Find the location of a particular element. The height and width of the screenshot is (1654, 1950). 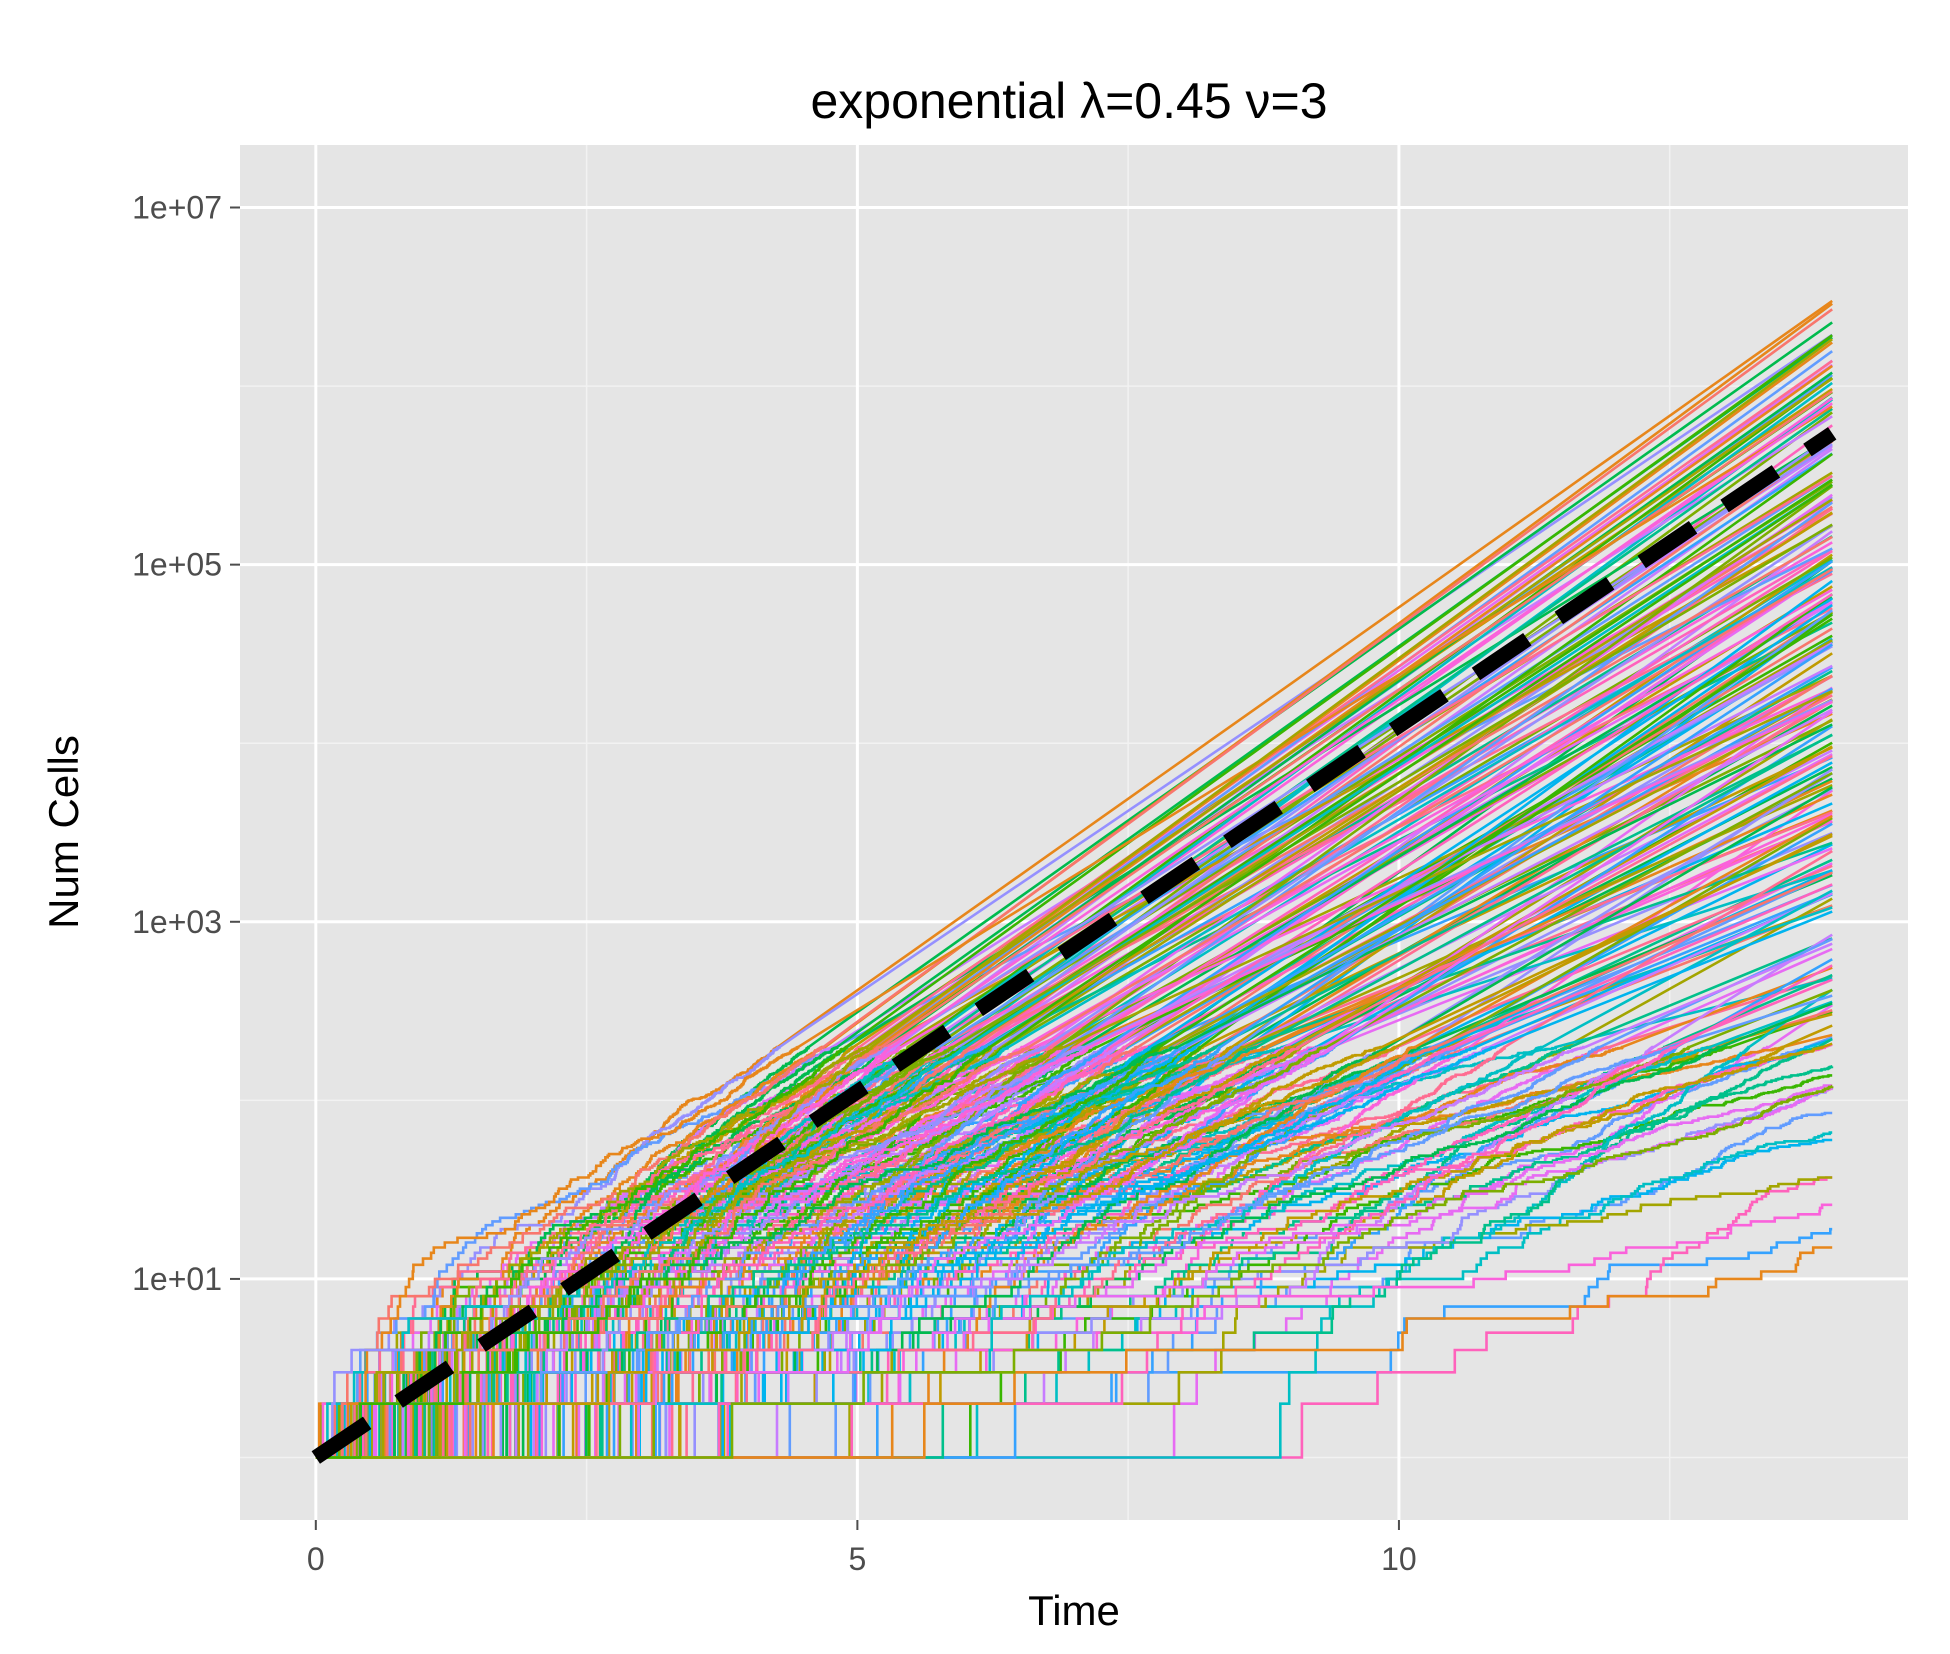

trajectory-line is located at coordinates (1074, 1352).